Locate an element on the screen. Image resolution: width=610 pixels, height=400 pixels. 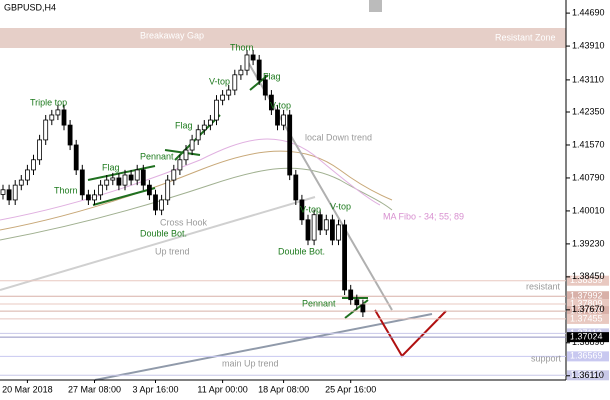
y-tick-label: 1.40010 is located at coordinates (588, 210).